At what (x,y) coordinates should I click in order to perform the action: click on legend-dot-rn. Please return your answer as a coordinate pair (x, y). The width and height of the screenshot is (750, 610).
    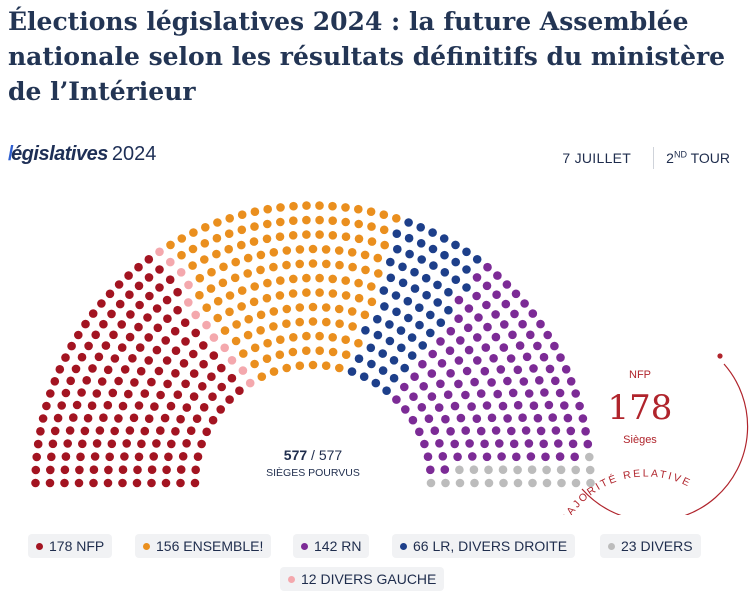
    Looking at the image, I should click on (304, 546).